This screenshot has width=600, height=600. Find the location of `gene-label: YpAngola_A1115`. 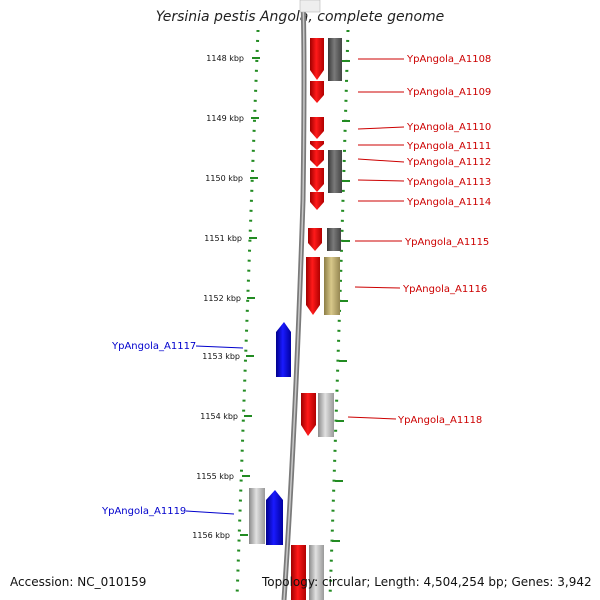

gene-label: YpAngola_A1115 is located at coordinates (446, 242).